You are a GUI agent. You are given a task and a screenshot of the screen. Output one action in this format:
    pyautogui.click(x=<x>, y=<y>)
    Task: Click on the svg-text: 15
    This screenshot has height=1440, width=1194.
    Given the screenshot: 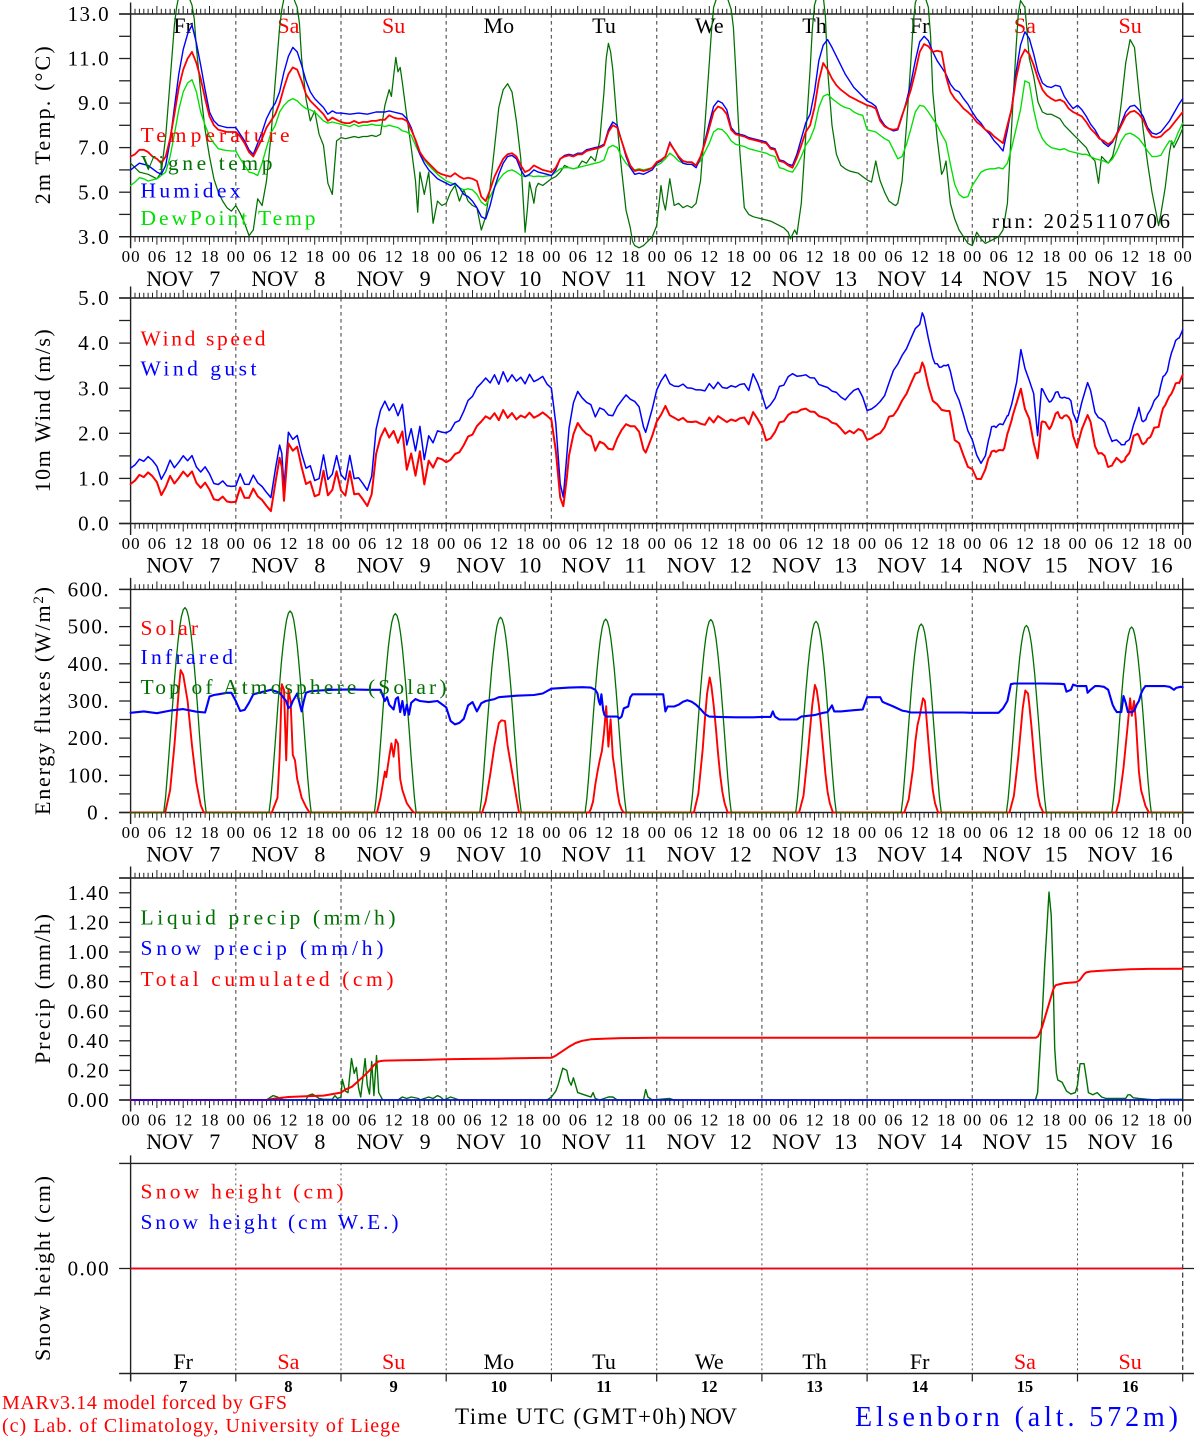 What is the action you would take?
    pyautogui.click(x=1025, y=1386)
    